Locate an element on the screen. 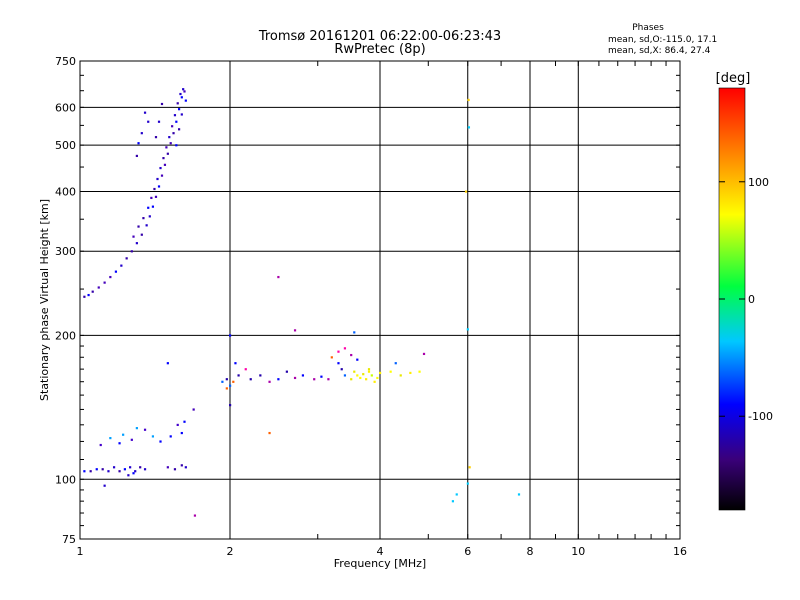  colorbar-ticks: -100 0 100 is located at coordinates (746, 299).